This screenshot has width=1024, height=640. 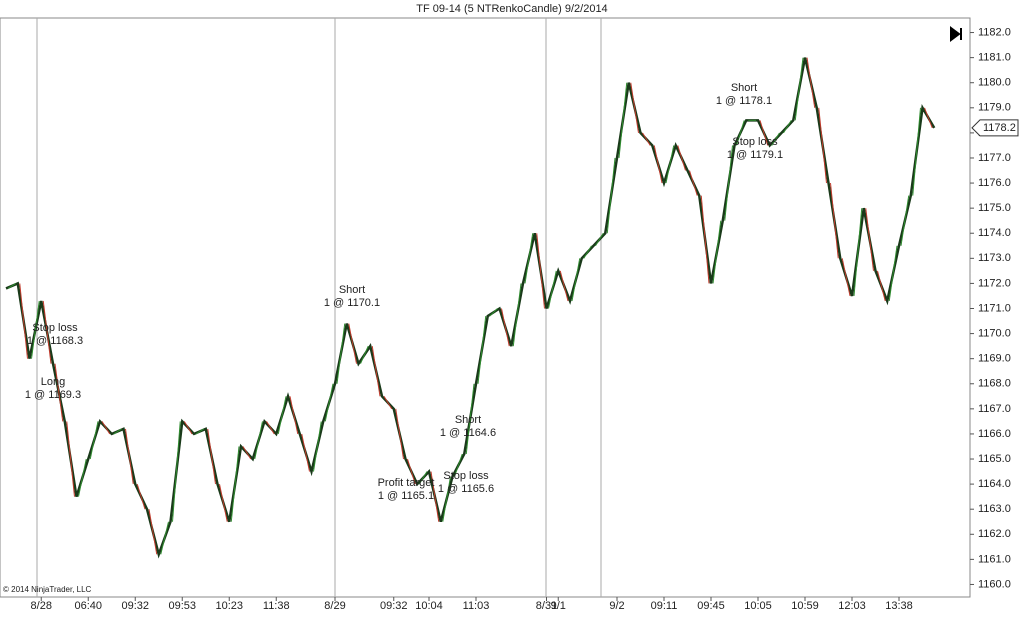 What do you see at coordinates (468, 433) in the screenshot?
I see `annotation-text: 1 @ 1164.6` at bounding box center [468, 433].